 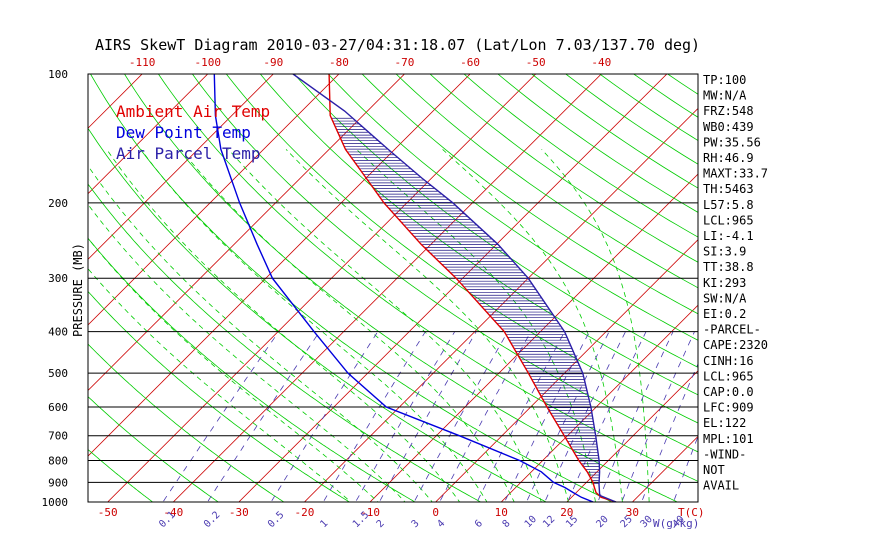 What do you see at coordinates (501, 512) in the screenshot?
I see `bottom-temp-label: 10` at bounding box center [501, 512].